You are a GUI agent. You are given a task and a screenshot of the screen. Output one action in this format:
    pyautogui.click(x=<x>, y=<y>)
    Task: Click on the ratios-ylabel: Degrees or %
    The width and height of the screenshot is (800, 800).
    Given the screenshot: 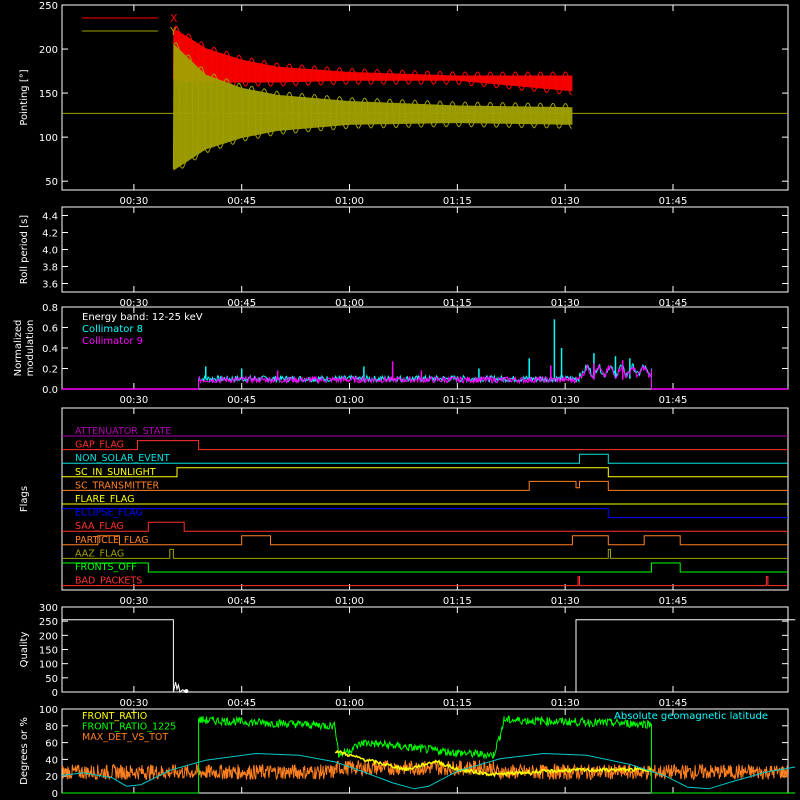 What is the action you would take?
    pyautogui.click(x=24, y=751)
    